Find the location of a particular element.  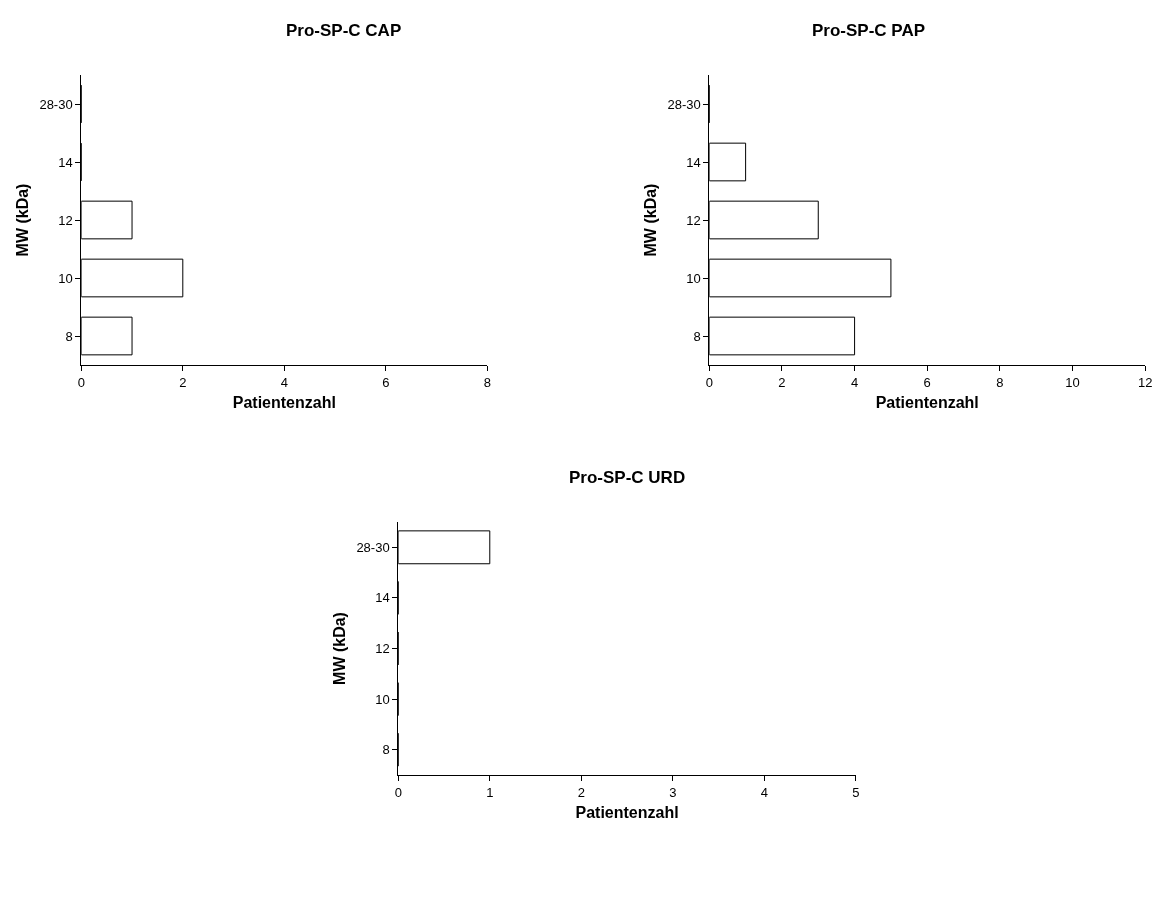

chart-title: Pro-SP-C CAP is located at coordinates (344, 30).